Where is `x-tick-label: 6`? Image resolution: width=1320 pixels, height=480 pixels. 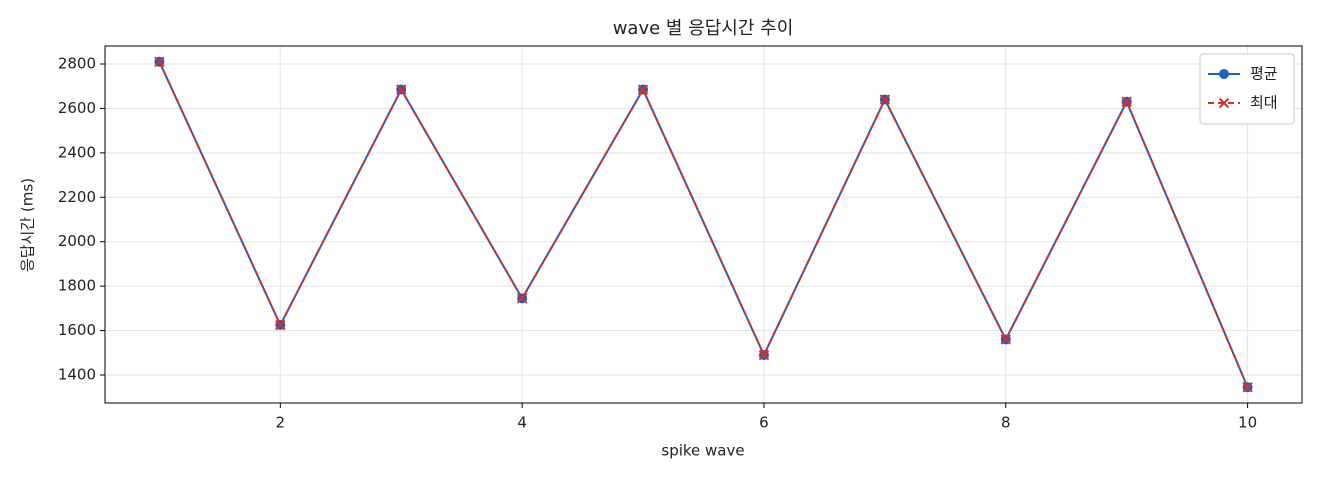
x-tick-label: 6 is located at coordinates (764, 423).